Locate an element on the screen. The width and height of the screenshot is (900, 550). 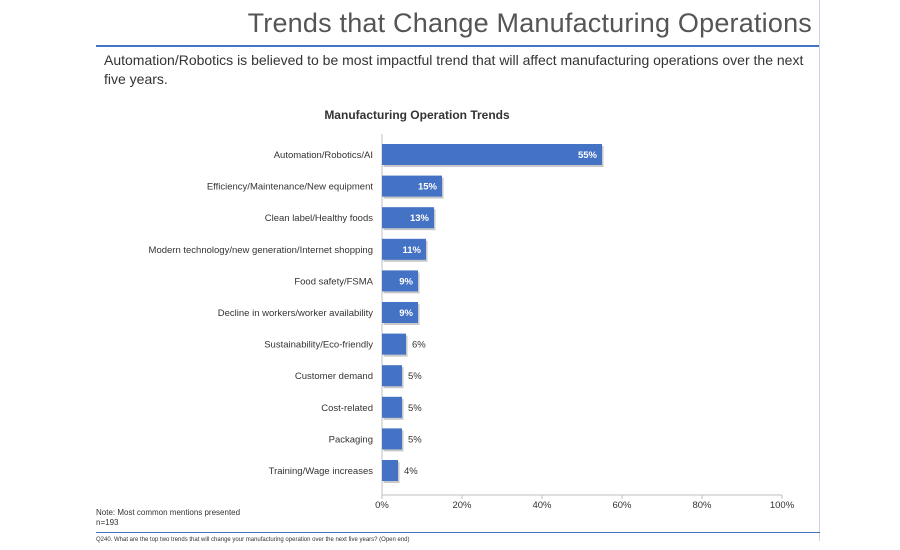
x-tick-label: 80% is located at coordinates (702, 505).